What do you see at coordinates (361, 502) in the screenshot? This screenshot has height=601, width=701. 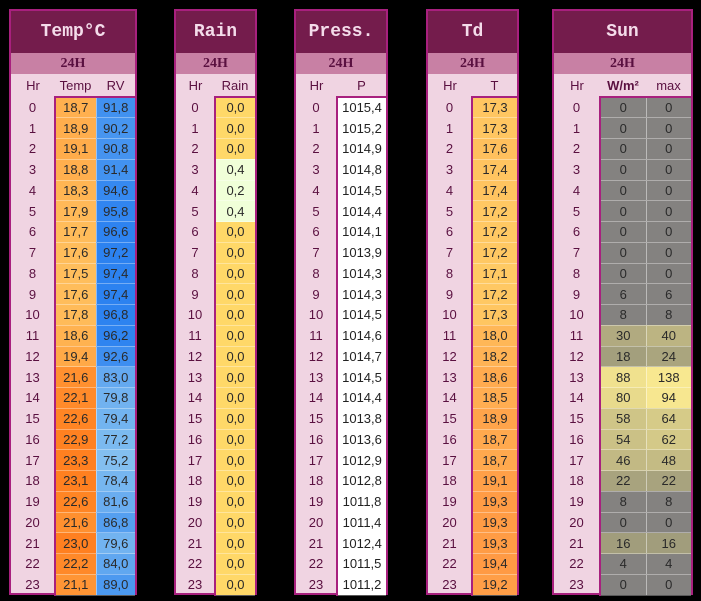 I see `pressure-cell: 1011,8` at bounding box center [361, 502].